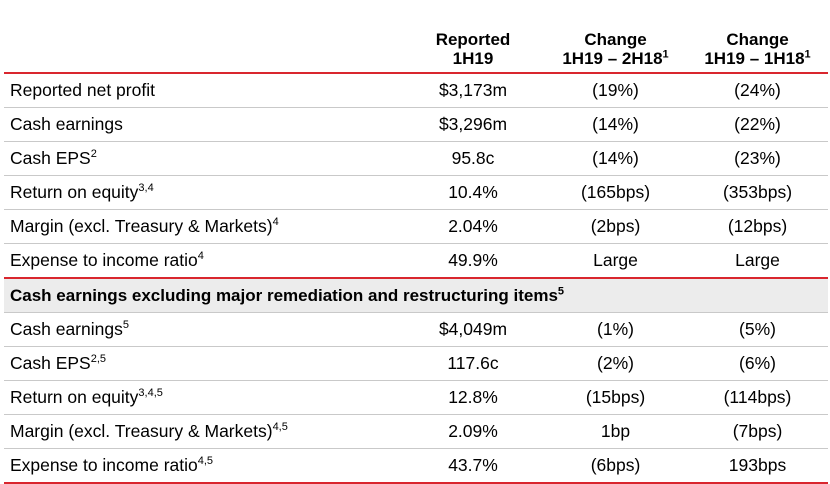 The image size is (830, 484). I want to click on table-row: Cash EPS2,5 117.6c (2%) (6%), so click(416, 363).